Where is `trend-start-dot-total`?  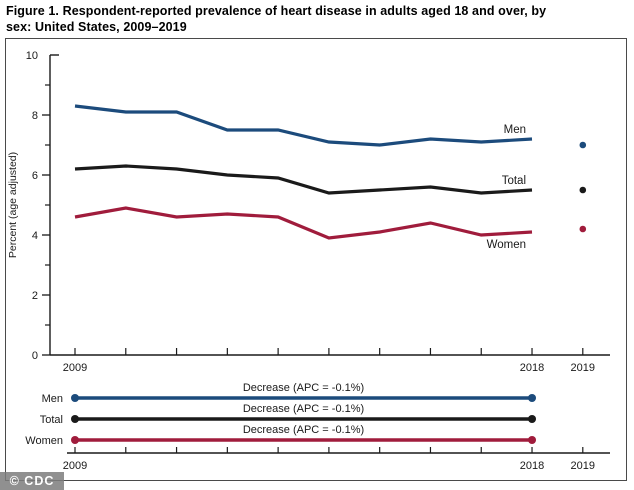 trend-start-dot-total is located at coordinates (75, 419).